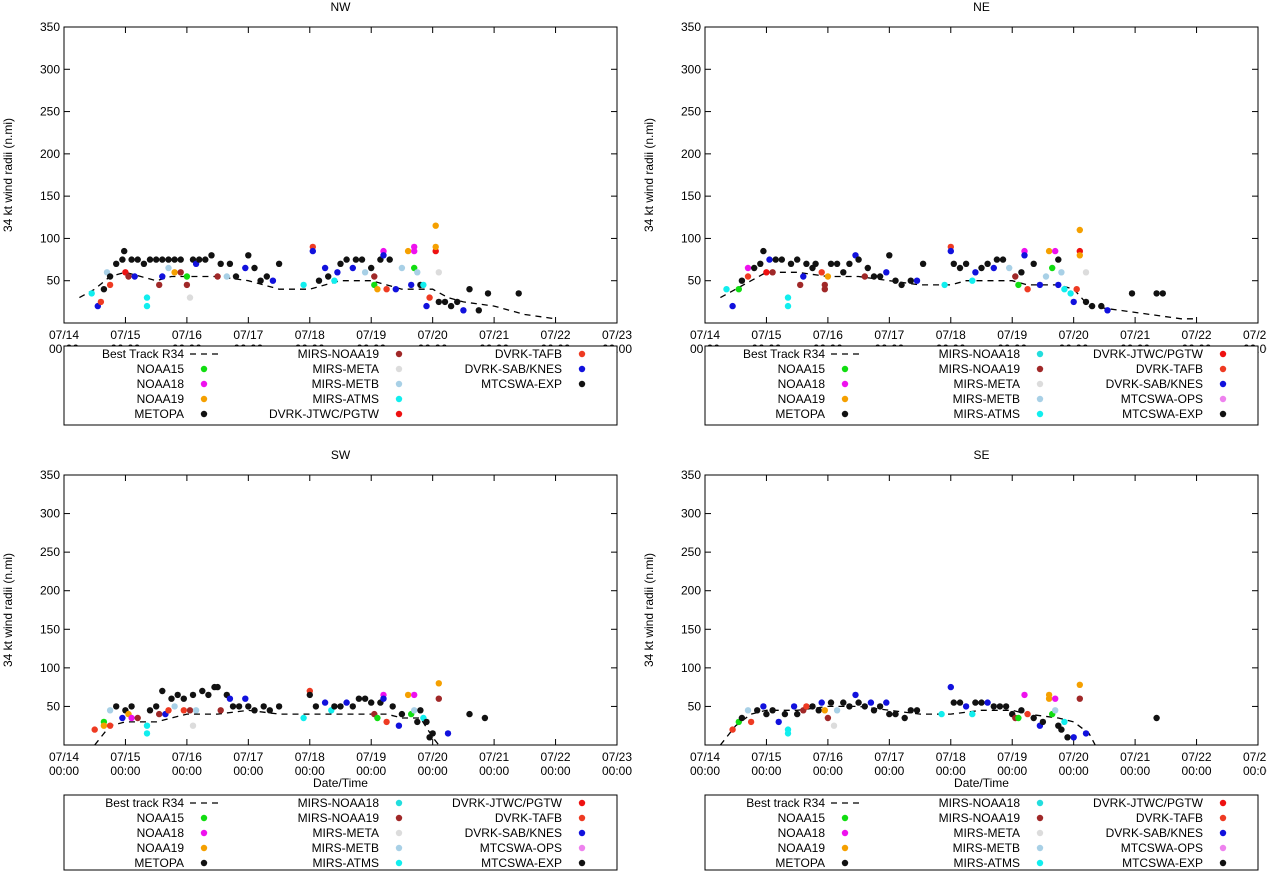 This screenshot has width=1267, height=871. What do you see at coordinates (340, 175) in the screenshot?
I see `plot-frame` at bounding box center [340, 175].